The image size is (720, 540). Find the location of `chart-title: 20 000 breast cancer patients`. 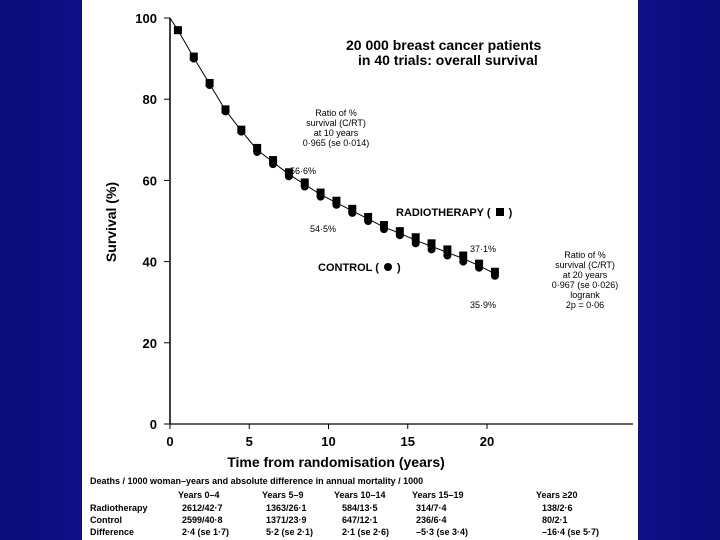

chart-title: 20 000 breast cancer patients is located at coordinates (444, 45).